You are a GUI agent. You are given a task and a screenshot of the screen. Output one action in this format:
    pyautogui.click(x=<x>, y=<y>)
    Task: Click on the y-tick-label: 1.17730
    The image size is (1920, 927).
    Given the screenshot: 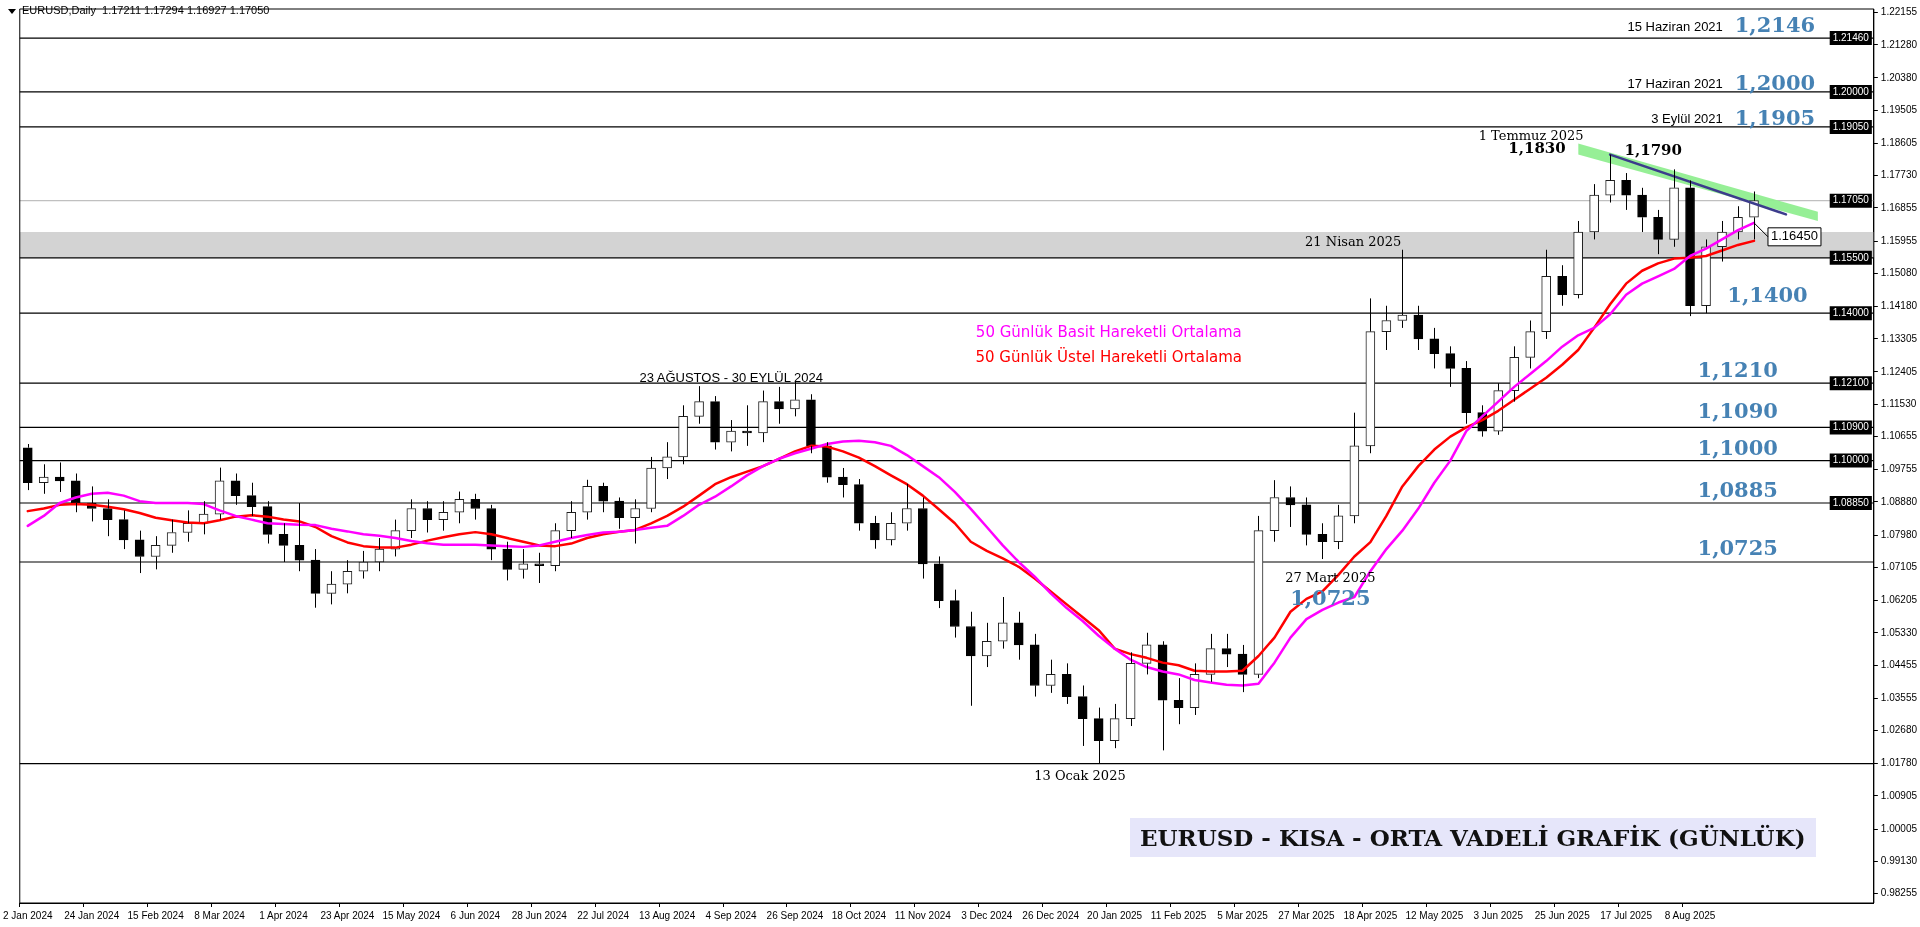 What is the action you would take?
    pyautogui.click(x=1899, y=175)
    